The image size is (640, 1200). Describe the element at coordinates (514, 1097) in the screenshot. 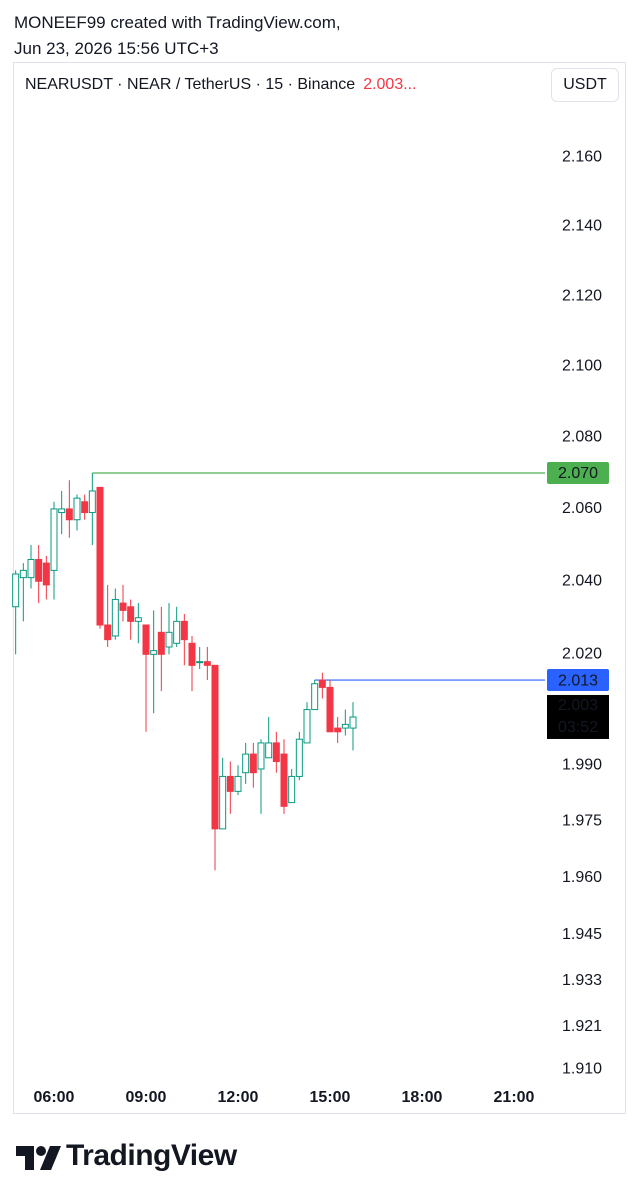

I see `x-tick-label: 21:00` at that location.